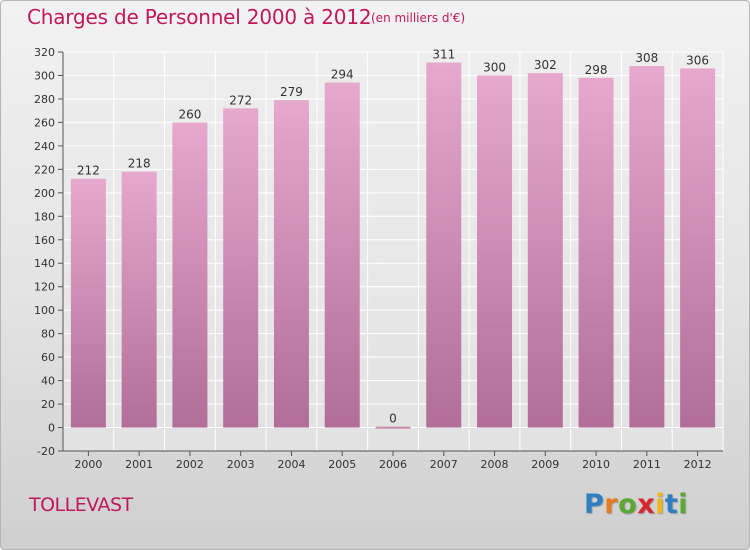 This screenshot has height=550, width=750. Describe the element at coordinates (545, 65) in the screenshot. I see `data-label: 302` at that location.